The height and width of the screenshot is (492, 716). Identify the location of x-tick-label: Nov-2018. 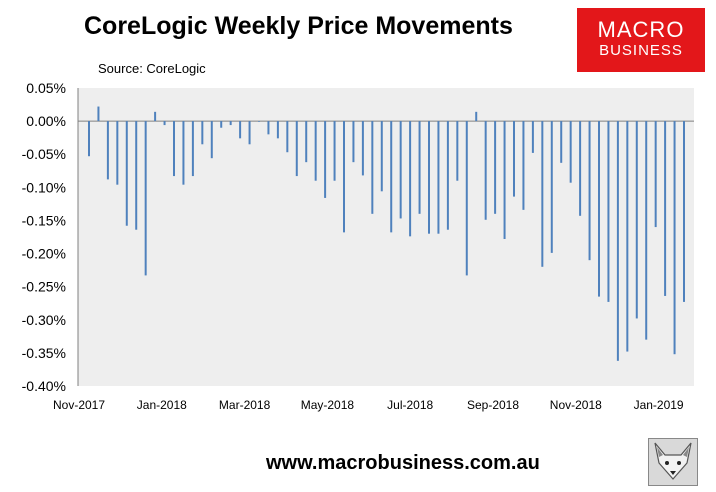
(576, 405).